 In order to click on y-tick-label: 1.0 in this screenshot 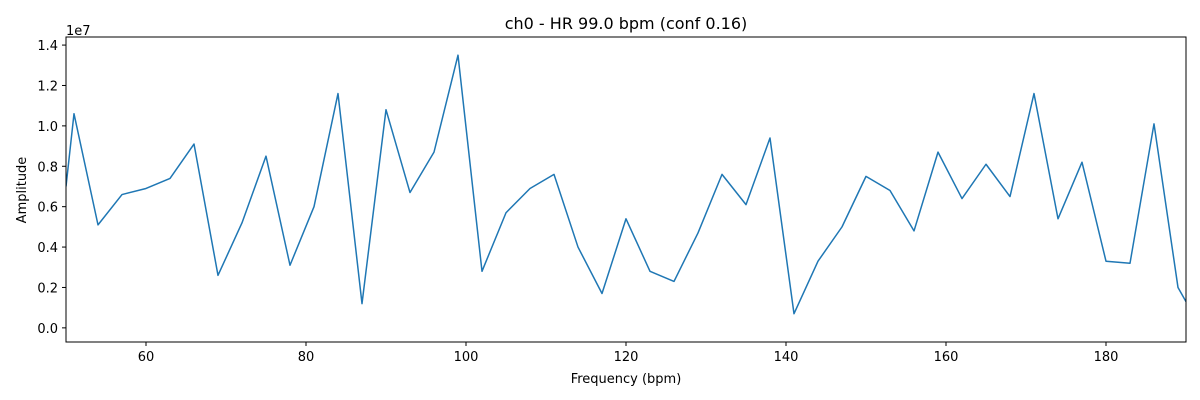, I will do `click(47, 127)`.